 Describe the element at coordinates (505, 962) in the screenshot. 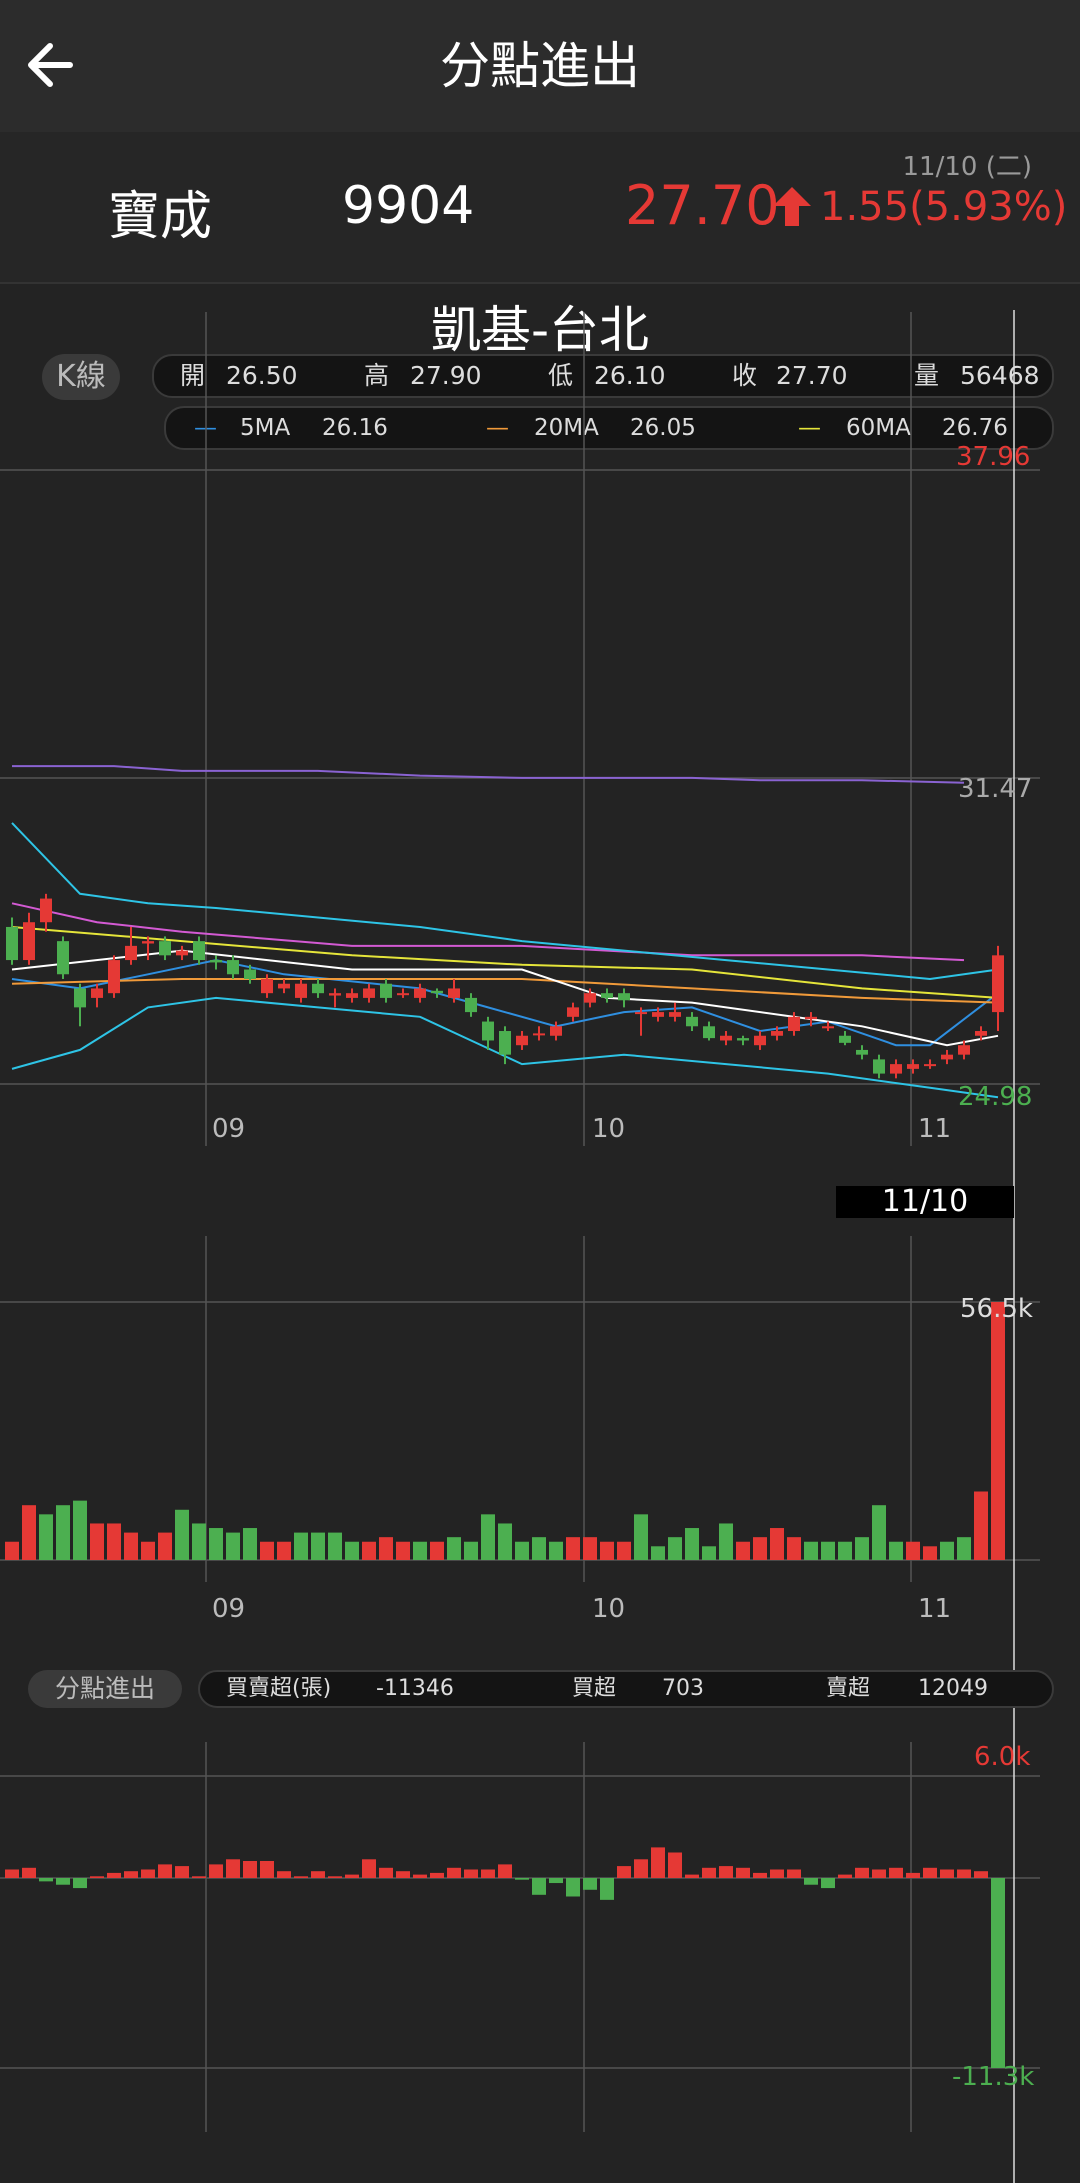

I see `line-60ma` at that location.